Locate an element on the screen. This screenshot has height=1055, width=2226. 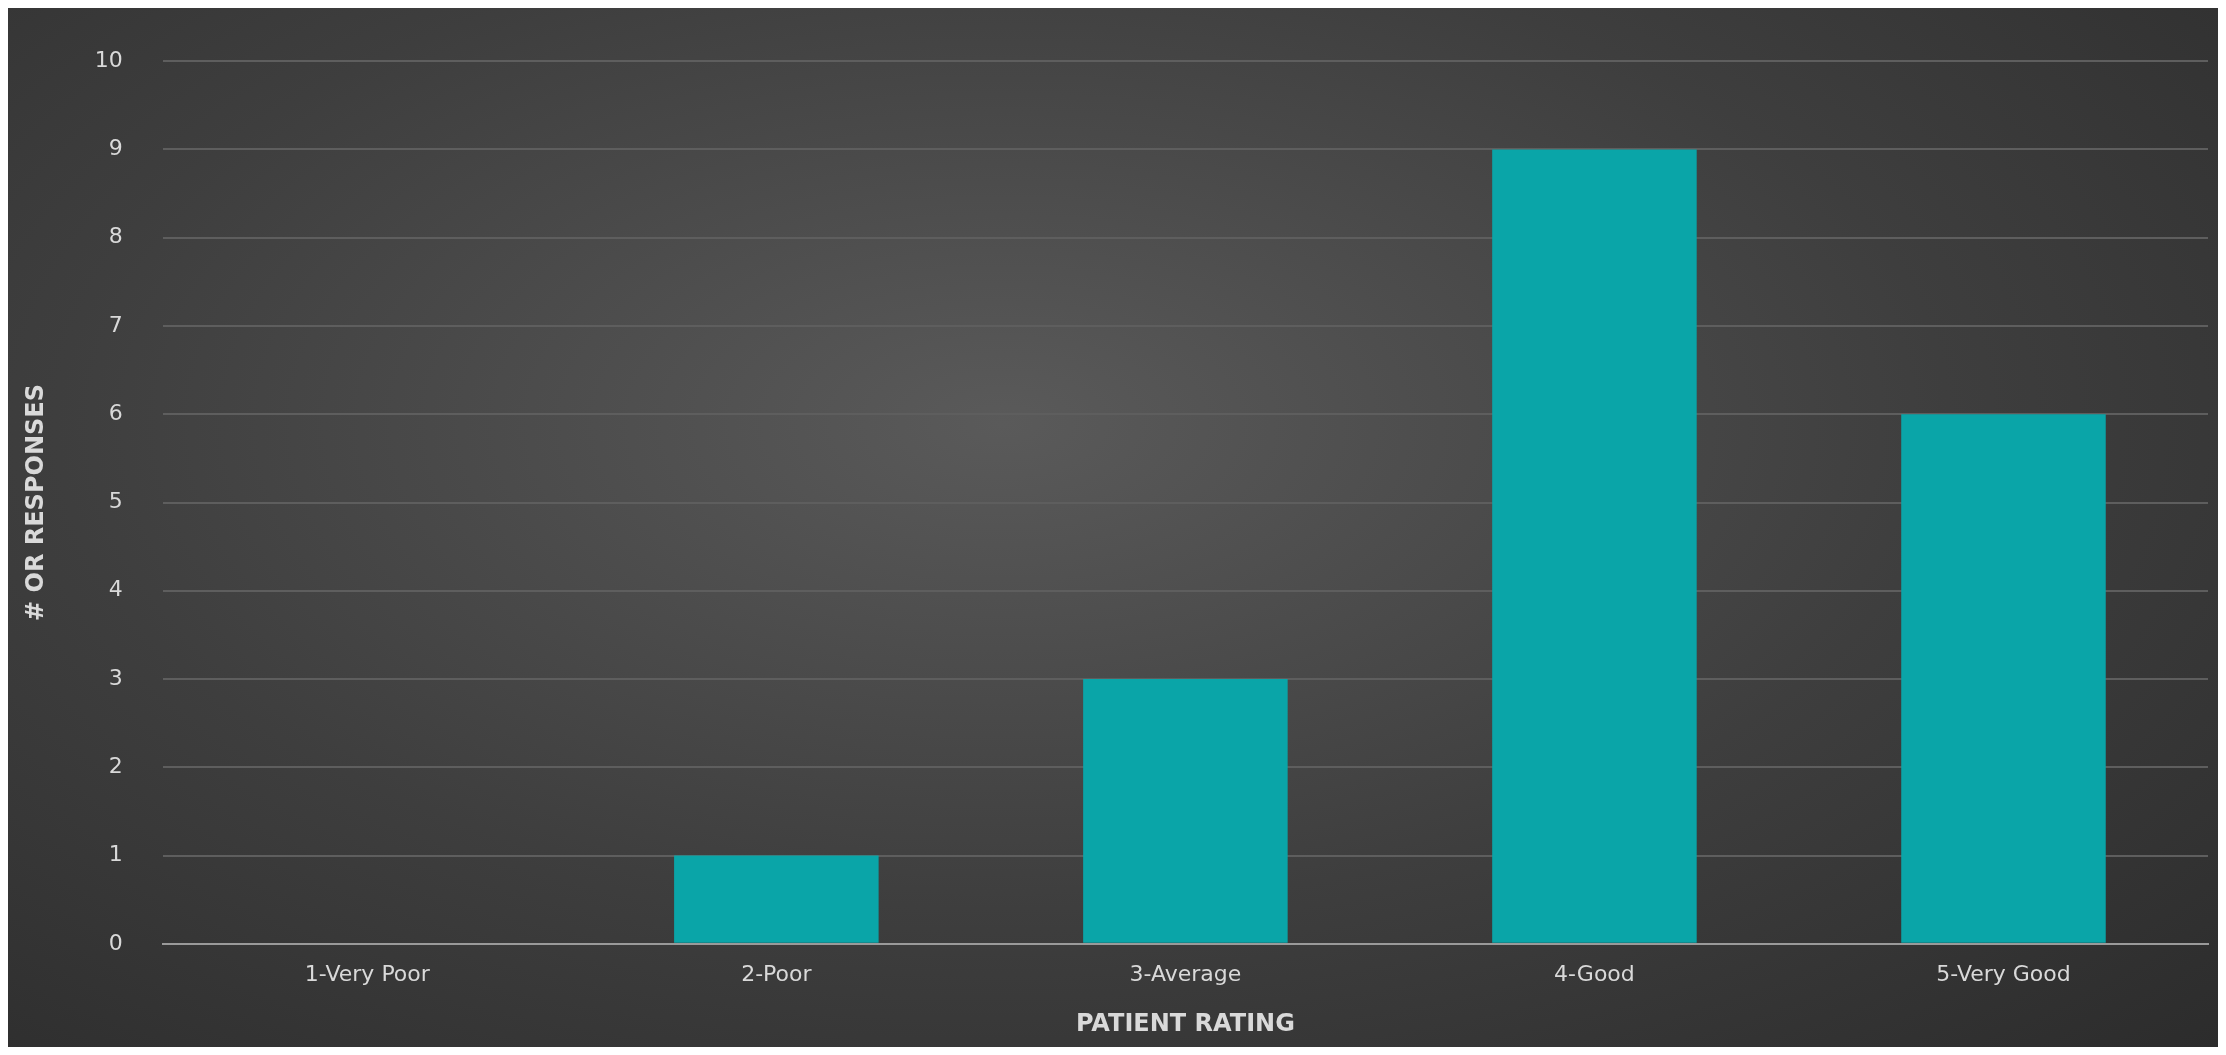
y-tick-label: 7 is located at coordinates (115, 324).